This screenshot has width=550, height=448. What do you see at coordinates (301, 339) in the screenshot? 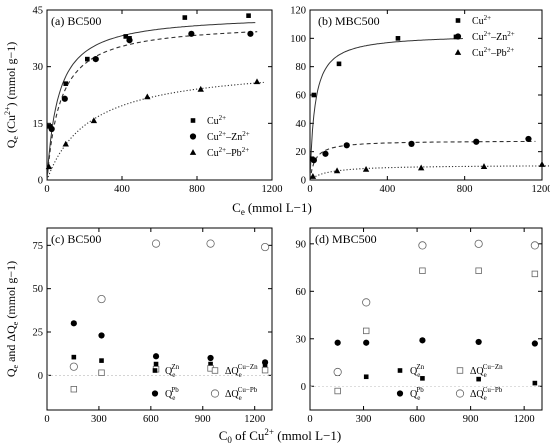
I see `y-tick-label-d: 30` at bounding box center [301, 339].